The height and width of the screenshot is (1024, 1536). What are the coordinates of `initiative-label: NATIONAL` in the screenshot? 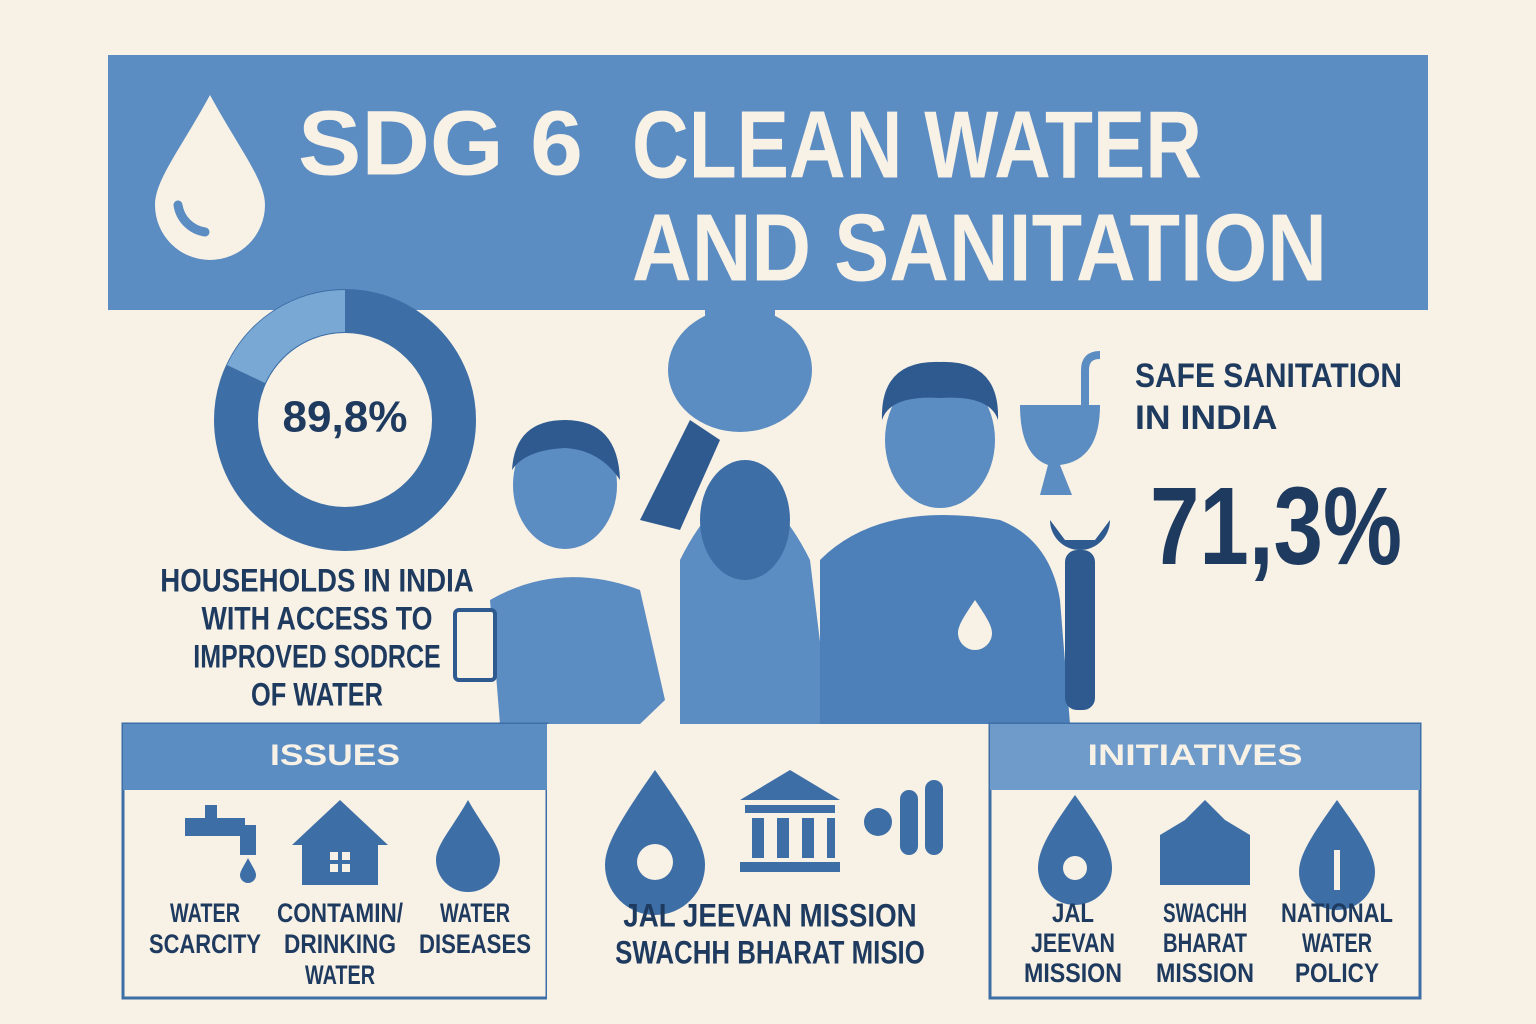 It's located at (1337, 913).